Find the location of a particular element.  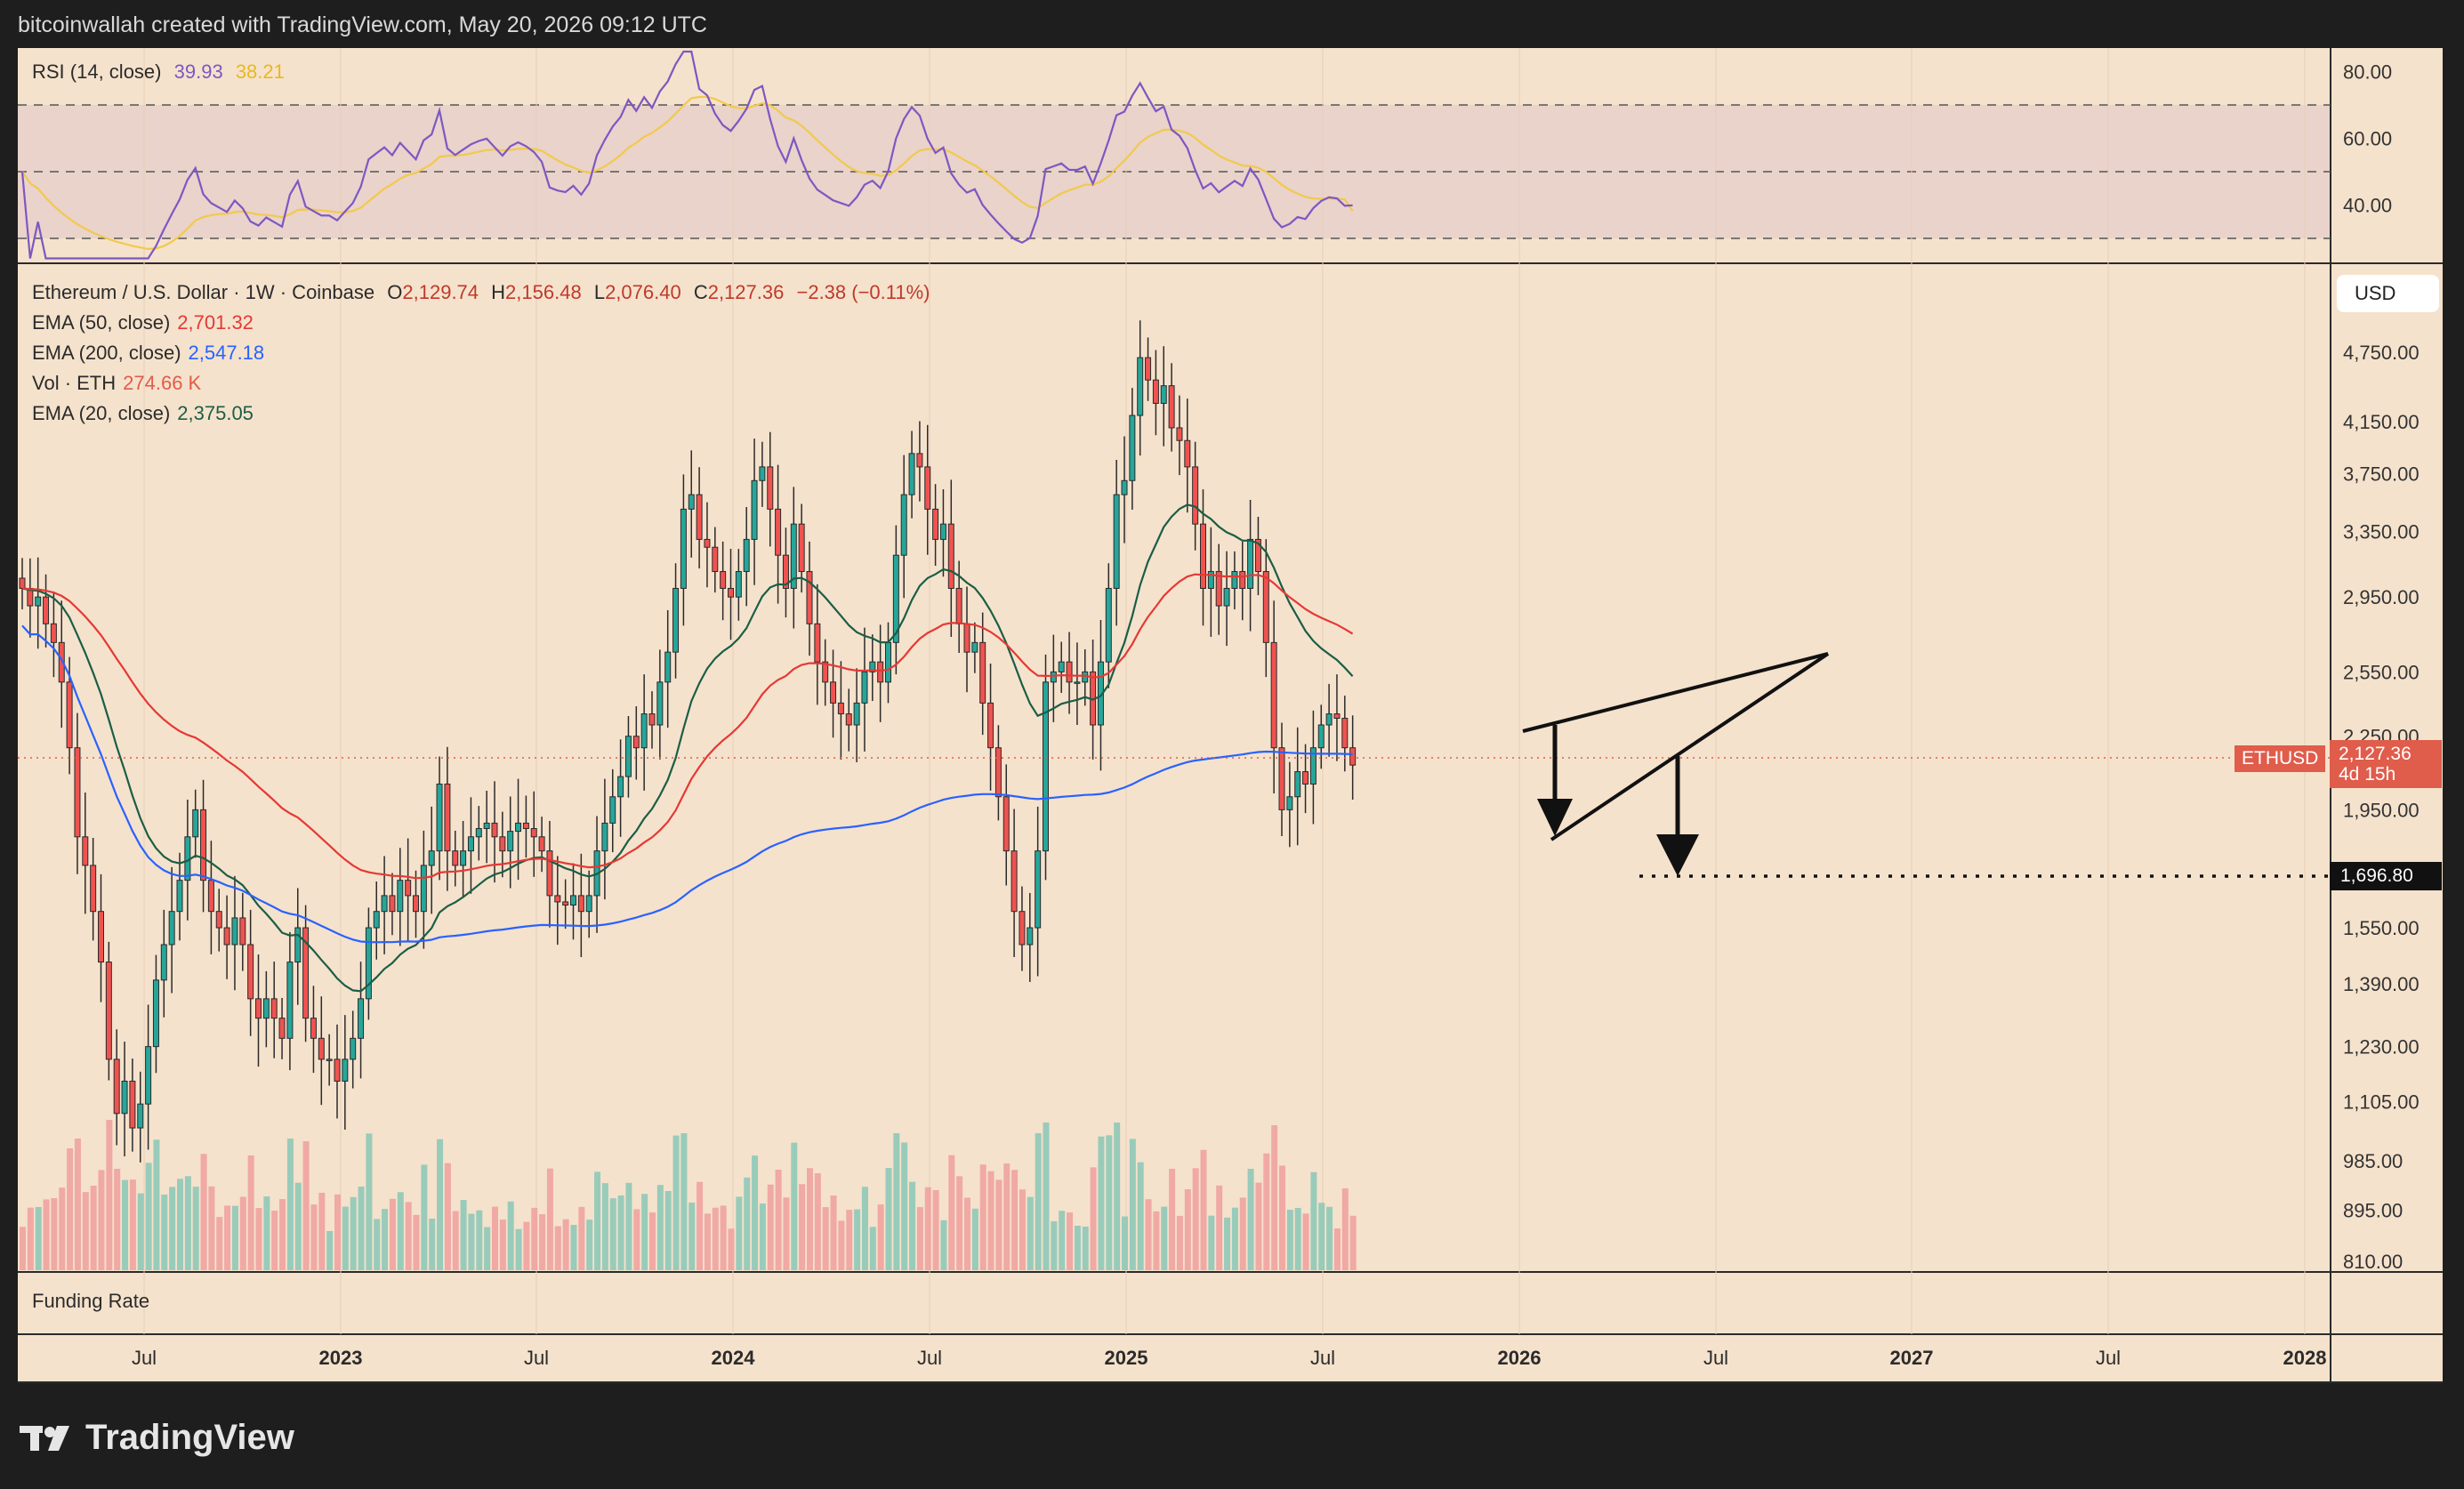

currency-selector: USD is located at coordinates (2388, 293).